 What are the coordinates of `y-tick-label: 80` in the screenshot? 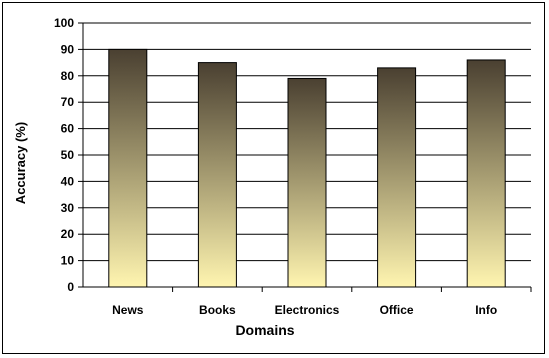 It's located at (68, 76).